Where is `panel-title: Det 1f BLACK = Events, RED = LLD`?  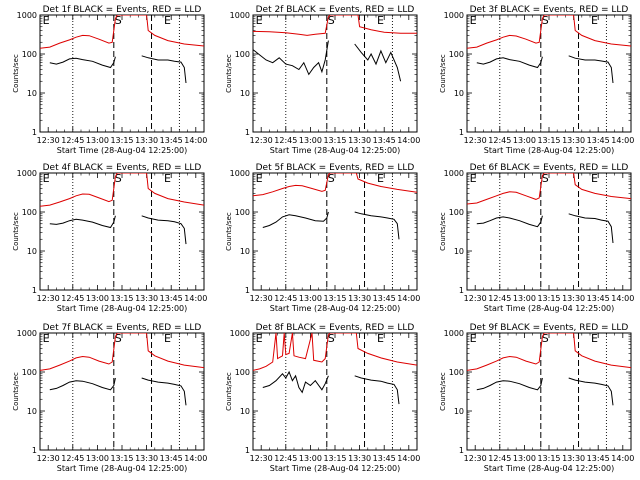
panel-title: Det 1f BLACK = Events, RED = LLD is located at coordinates (122, 10).